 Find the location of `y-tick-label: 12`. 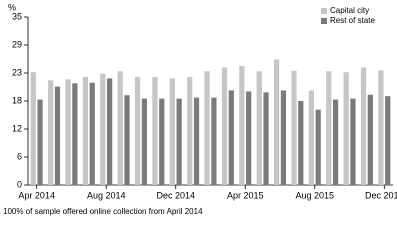

y-tick-label: 12 is located at coordinates (17, 128).